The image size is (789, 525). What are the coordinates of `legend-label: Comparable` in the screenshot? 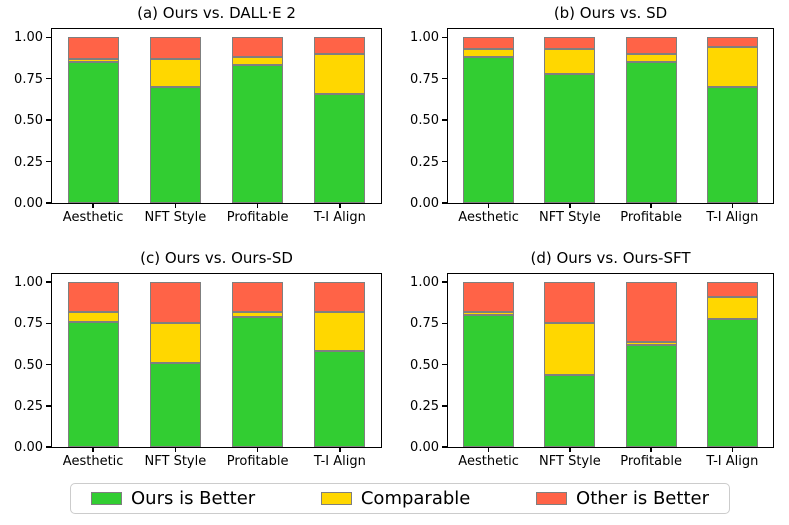 It's located at (415, 498).